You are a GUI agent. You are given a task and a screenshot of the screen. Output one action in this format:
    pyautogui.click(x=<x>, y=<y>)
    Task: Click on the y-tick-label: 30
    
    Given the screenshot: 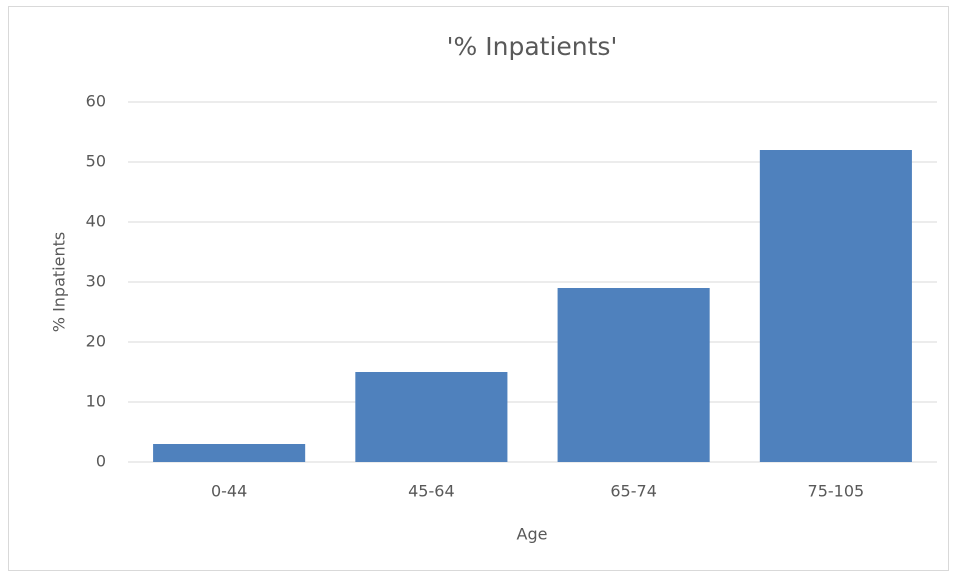 What is the action you would take?
    pyautogui.click(x=96, y=281)
    